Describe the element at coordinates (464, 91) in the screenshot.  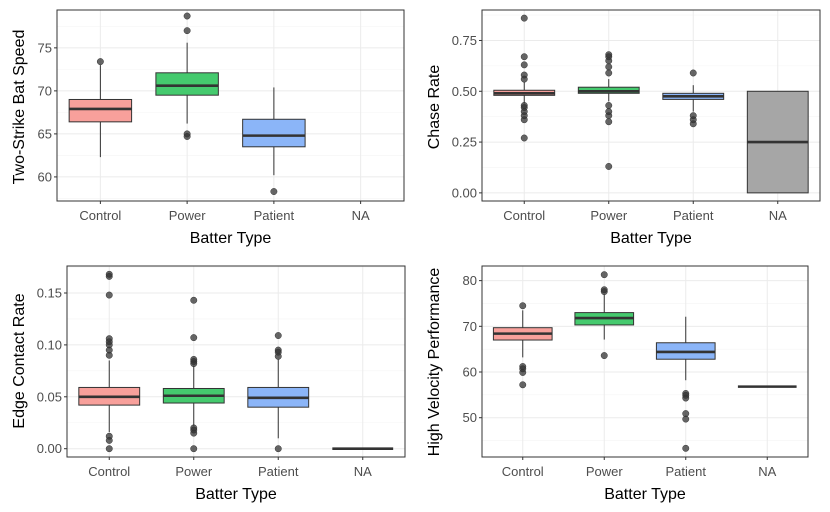
I see `y-tick-label: 0.50` at that location.